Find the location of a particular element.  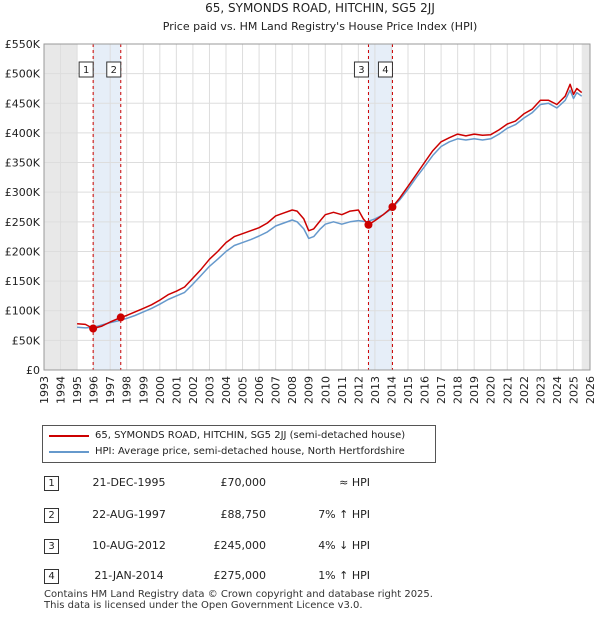

x-tick-label: 2012 is located at coordinates (358, 390).